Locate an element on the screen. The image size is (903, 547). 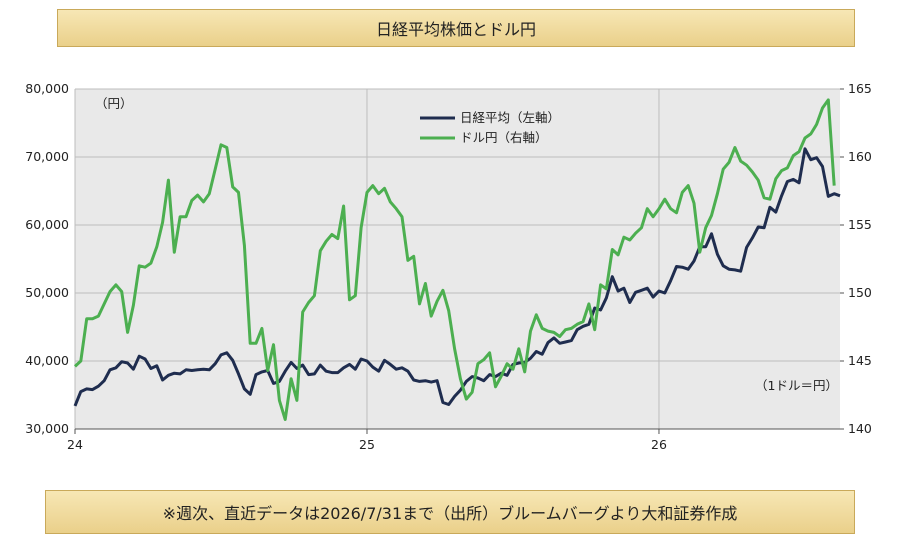
x-tick-label: 25 is located at coordinates (367, 444).